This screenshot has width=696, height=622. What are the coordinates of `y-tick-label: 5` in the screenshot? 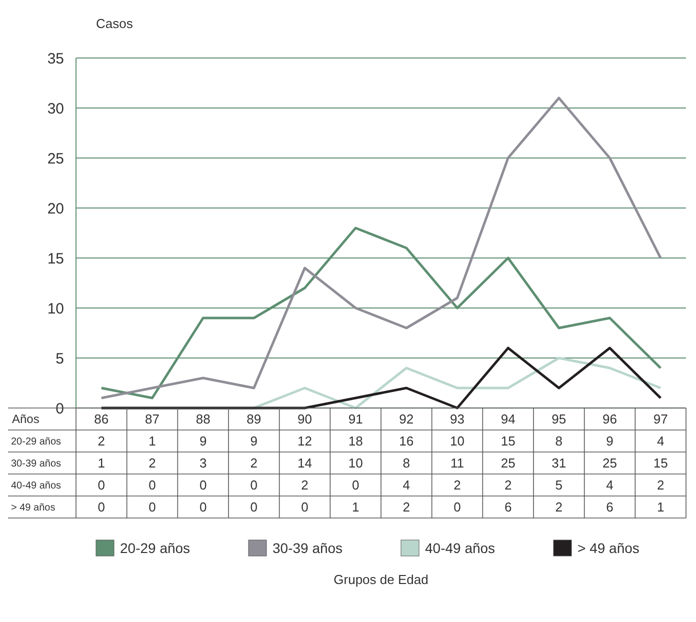 It's located at (60, 359).